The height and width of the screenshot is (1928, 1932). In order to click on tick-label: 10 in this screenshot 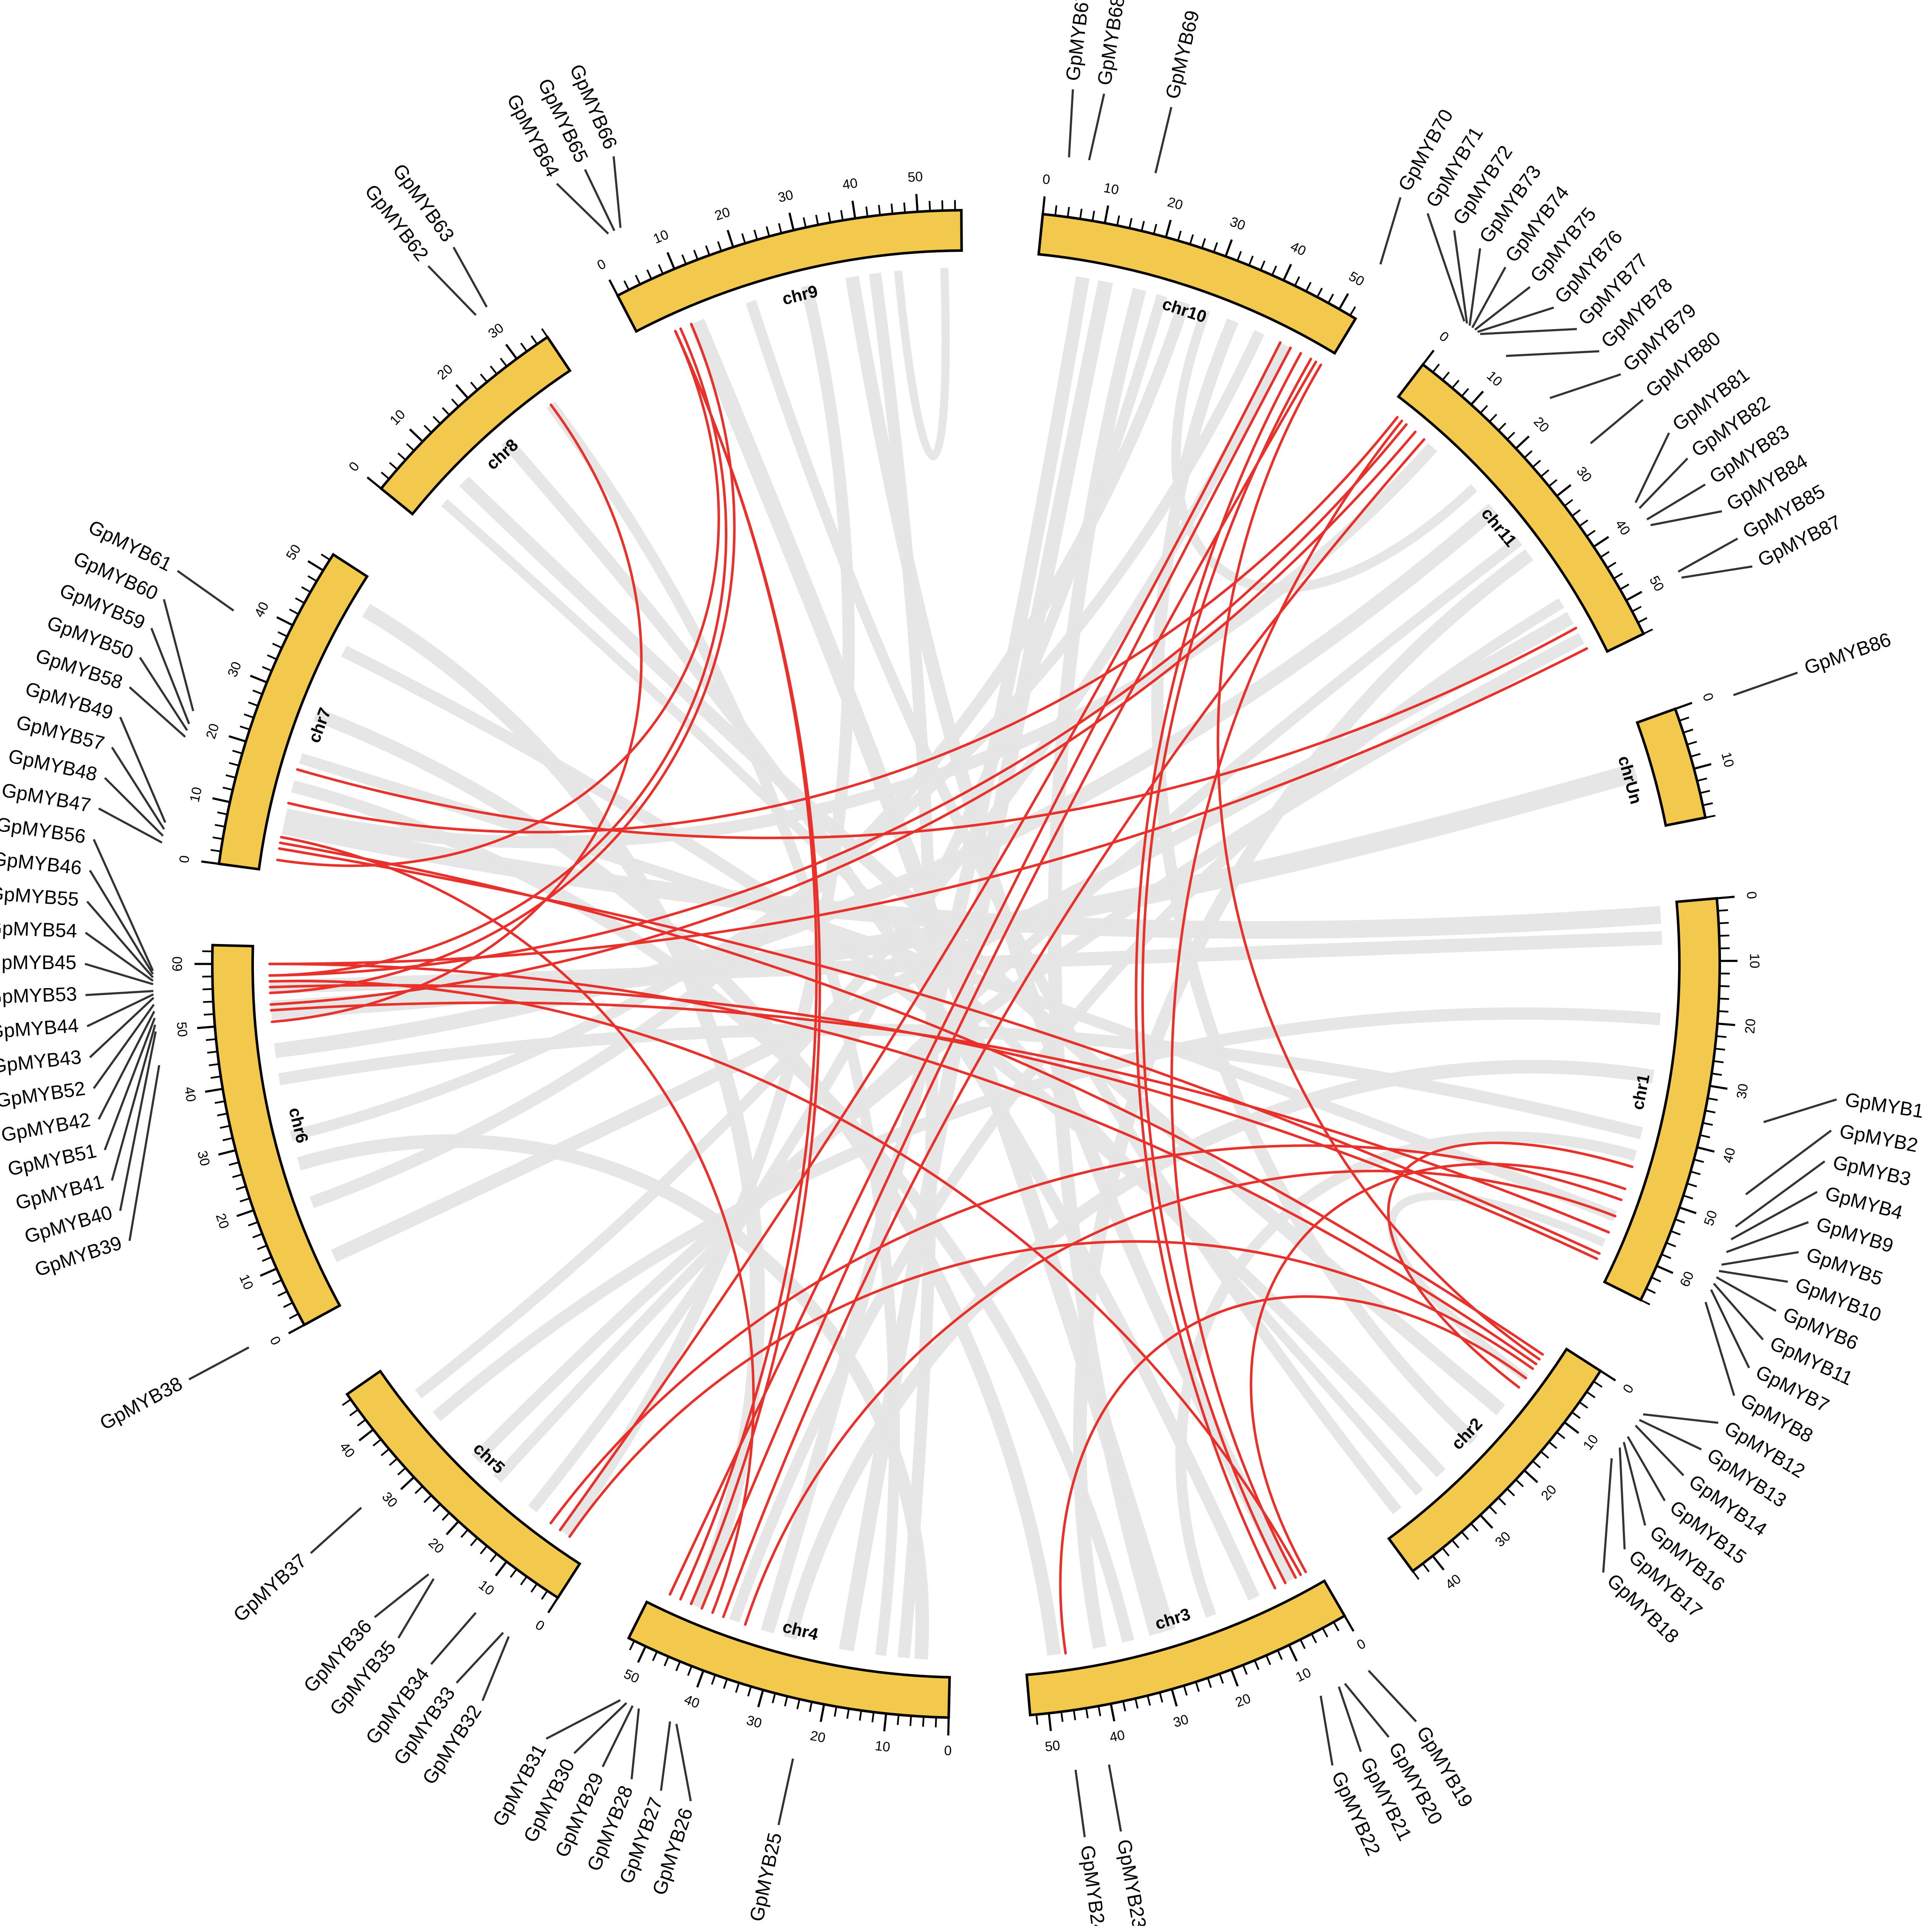, I will do `click(1754, 961)`.